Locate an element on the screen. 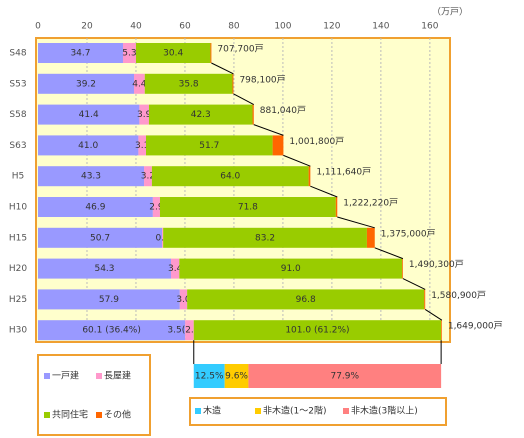 Image resolution: width=524 pixels, height=438 pixels. y-tick-label: H30 is located at coordinates (18, 331).